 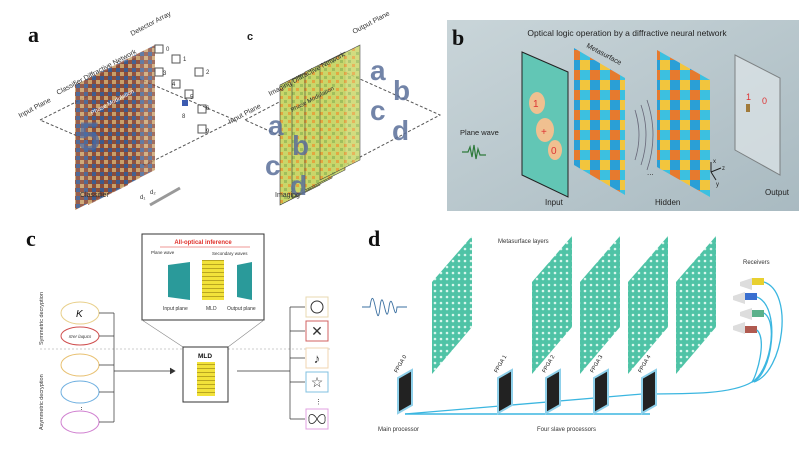 I want to click on wavefronts, so click(x=644, y=135).